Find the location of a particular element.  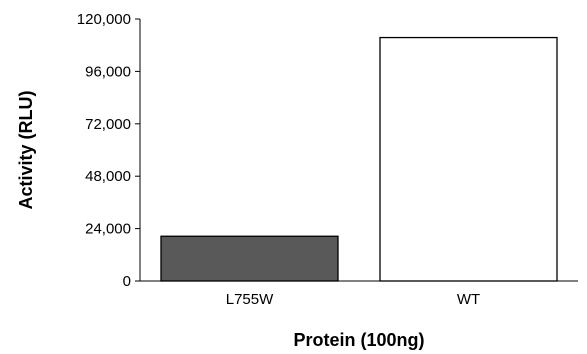

x-axis-ticks: L755W WT is located at coordinates (353, 299).